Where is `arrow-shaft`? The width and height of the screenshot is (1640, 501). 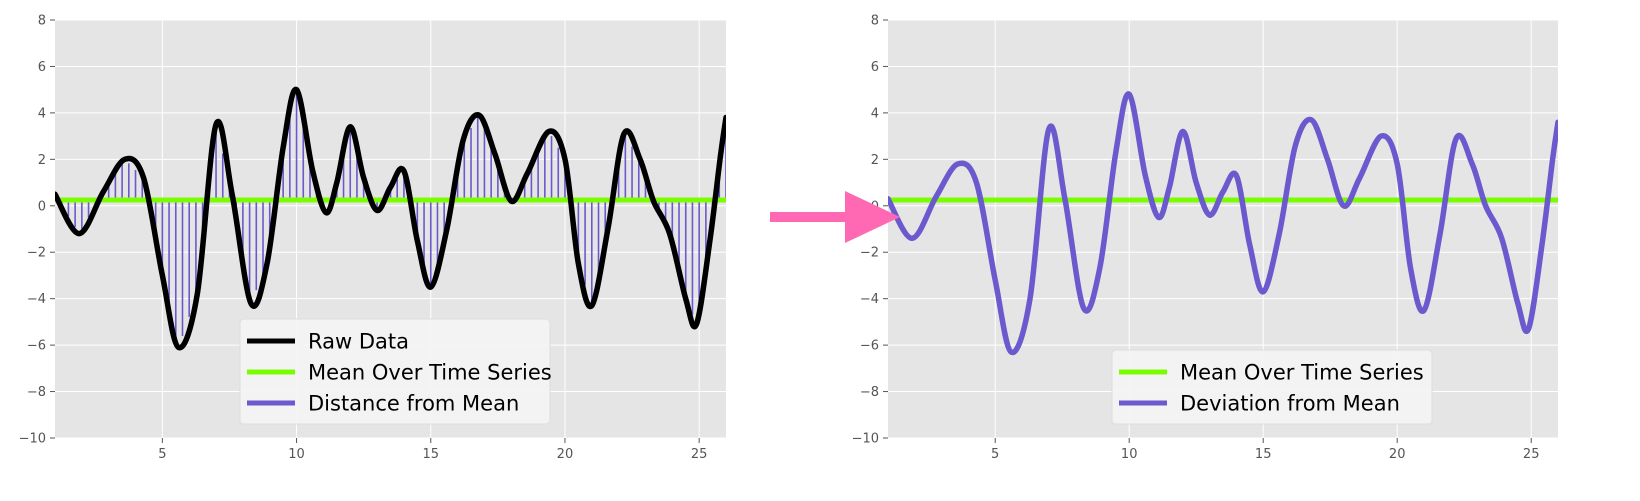 arrow-shaft is located at coordinates (810, 217).